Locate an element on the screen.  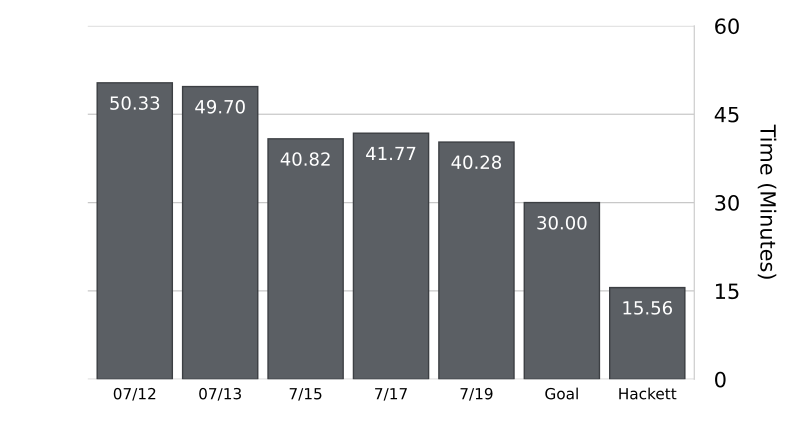
x-tick-label: 07/12 is located at coordinates (135, 394).